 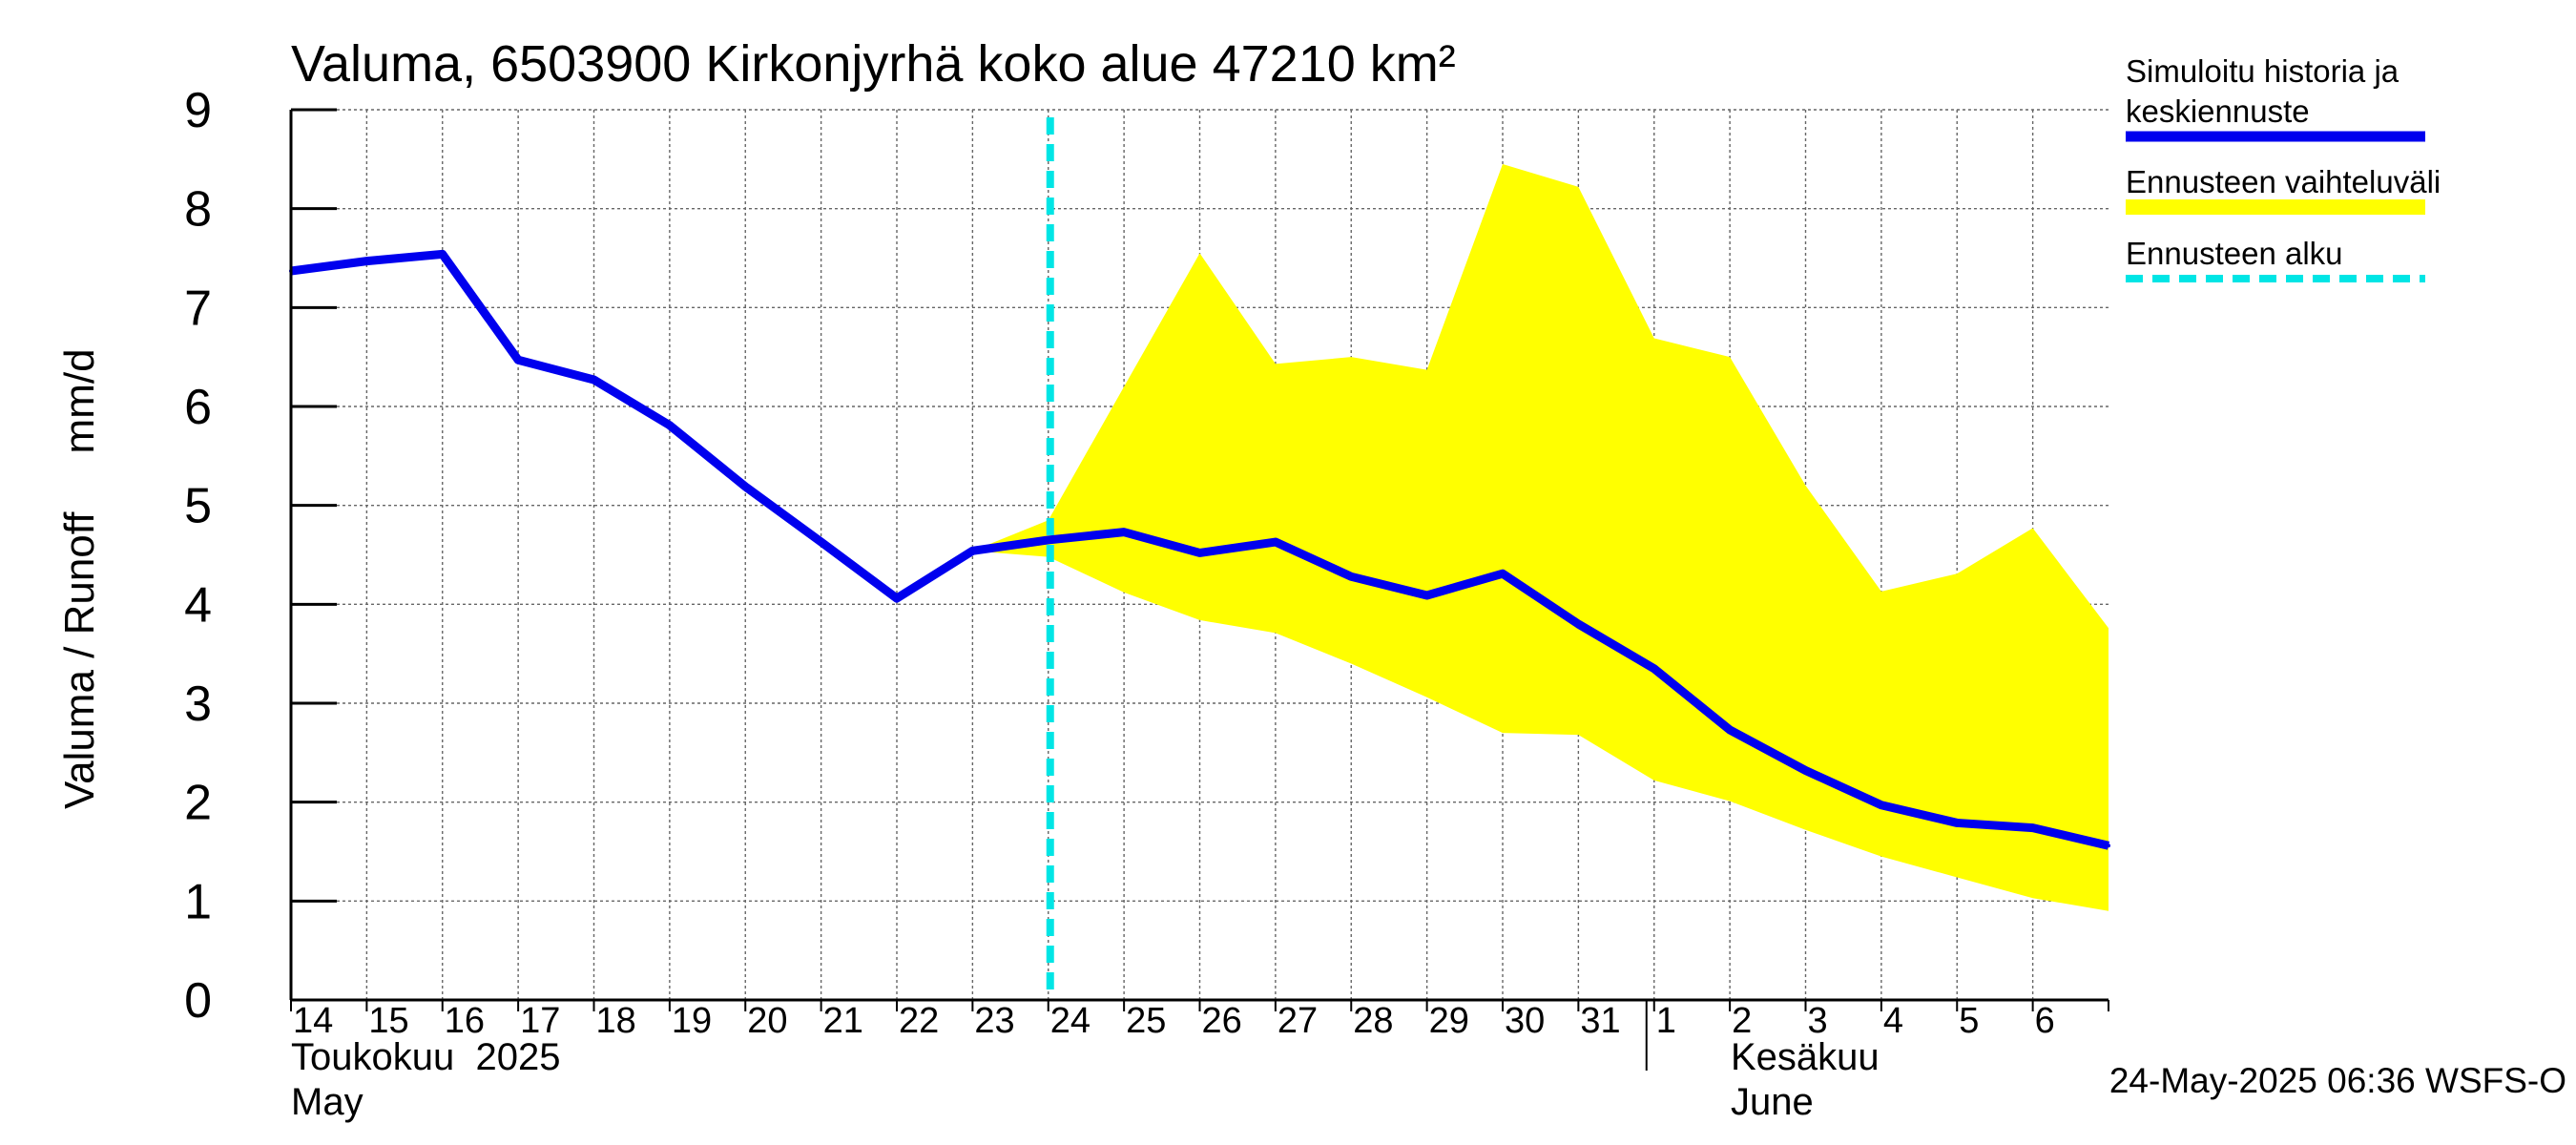 What do you see at coordinates (1818, 1021) in the screenshot?
I see `x-tick-label: 3` at bounding box center [1818, 1021].